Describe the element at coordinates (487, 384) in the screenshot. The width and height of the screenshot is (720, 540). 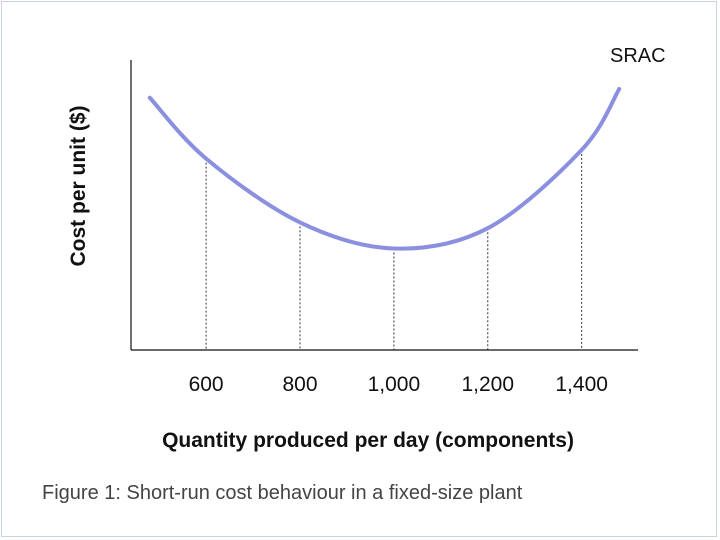
I see `x-tick-label: 1,200` at that location.